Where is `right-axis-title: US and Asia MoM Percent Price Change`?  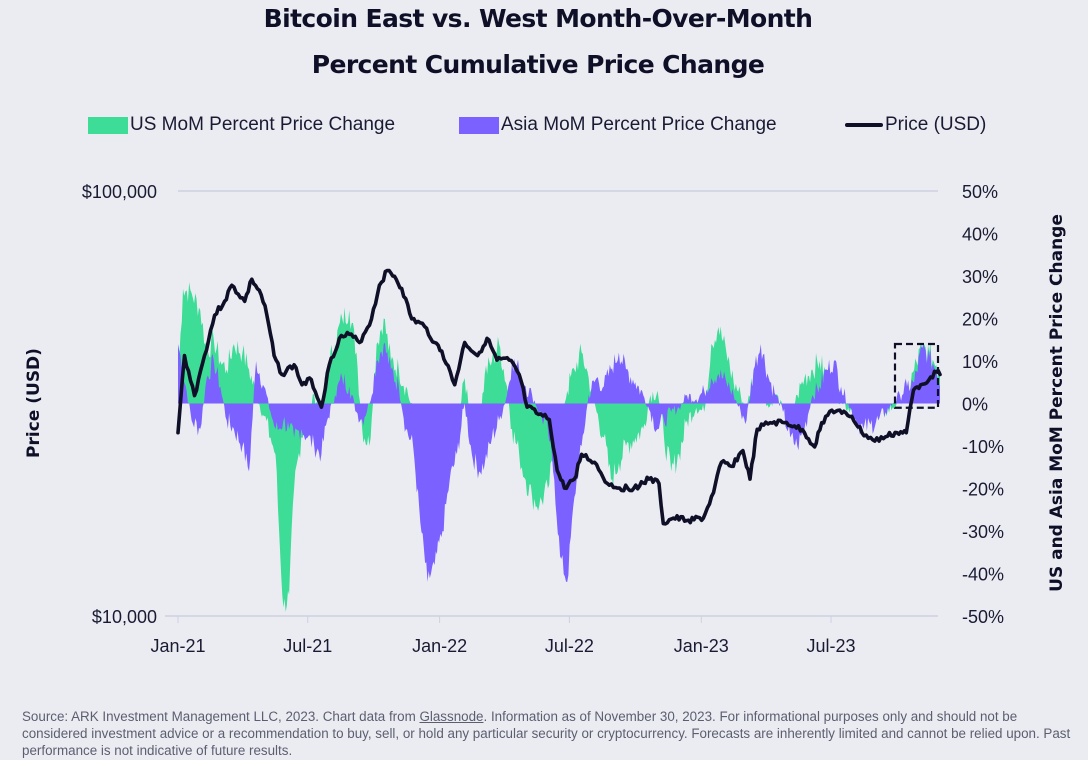 right-axis-title: US and Asia MoM Percent Price Change is located at coordinates (1057, 403).